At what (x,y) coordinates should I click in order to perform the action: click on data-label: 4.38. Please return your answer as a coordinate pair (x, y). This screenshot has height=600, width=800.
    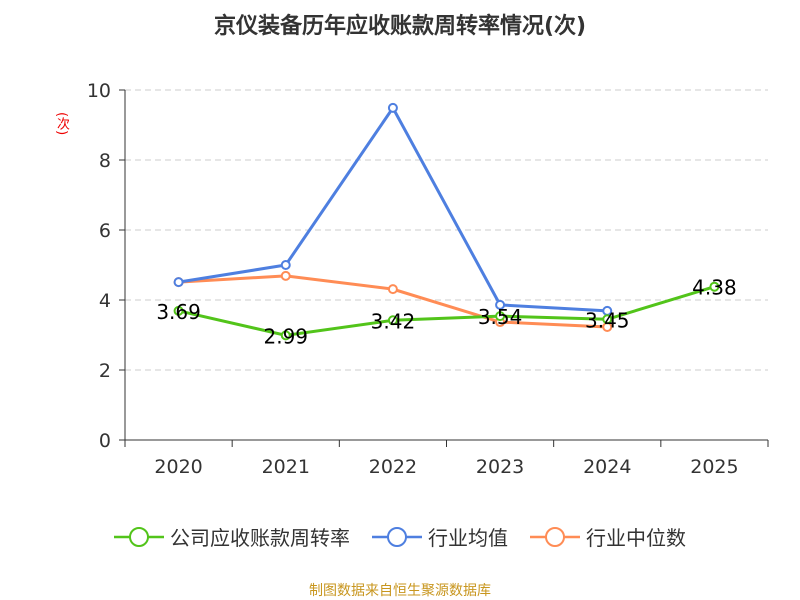
    Looking at the image, I should click on (714, 288).